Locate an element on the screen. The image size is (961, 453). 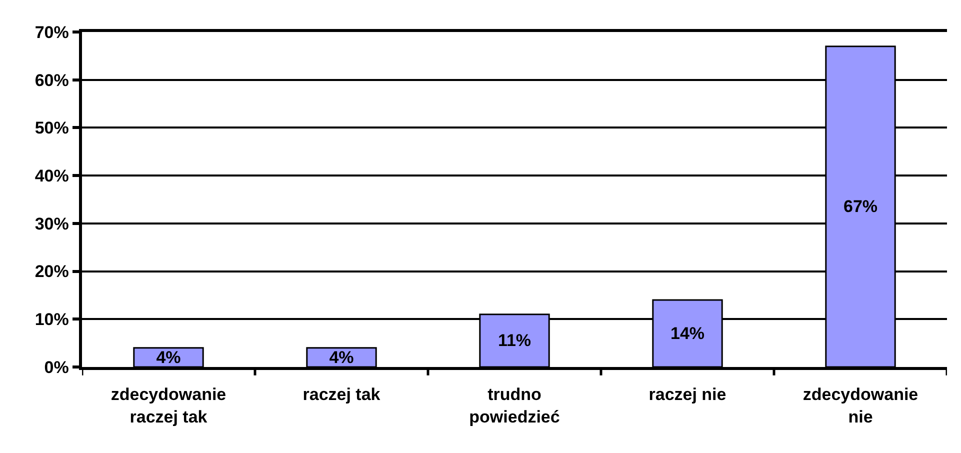
y-tick-label: 20% is located at coordinates (51, 272).